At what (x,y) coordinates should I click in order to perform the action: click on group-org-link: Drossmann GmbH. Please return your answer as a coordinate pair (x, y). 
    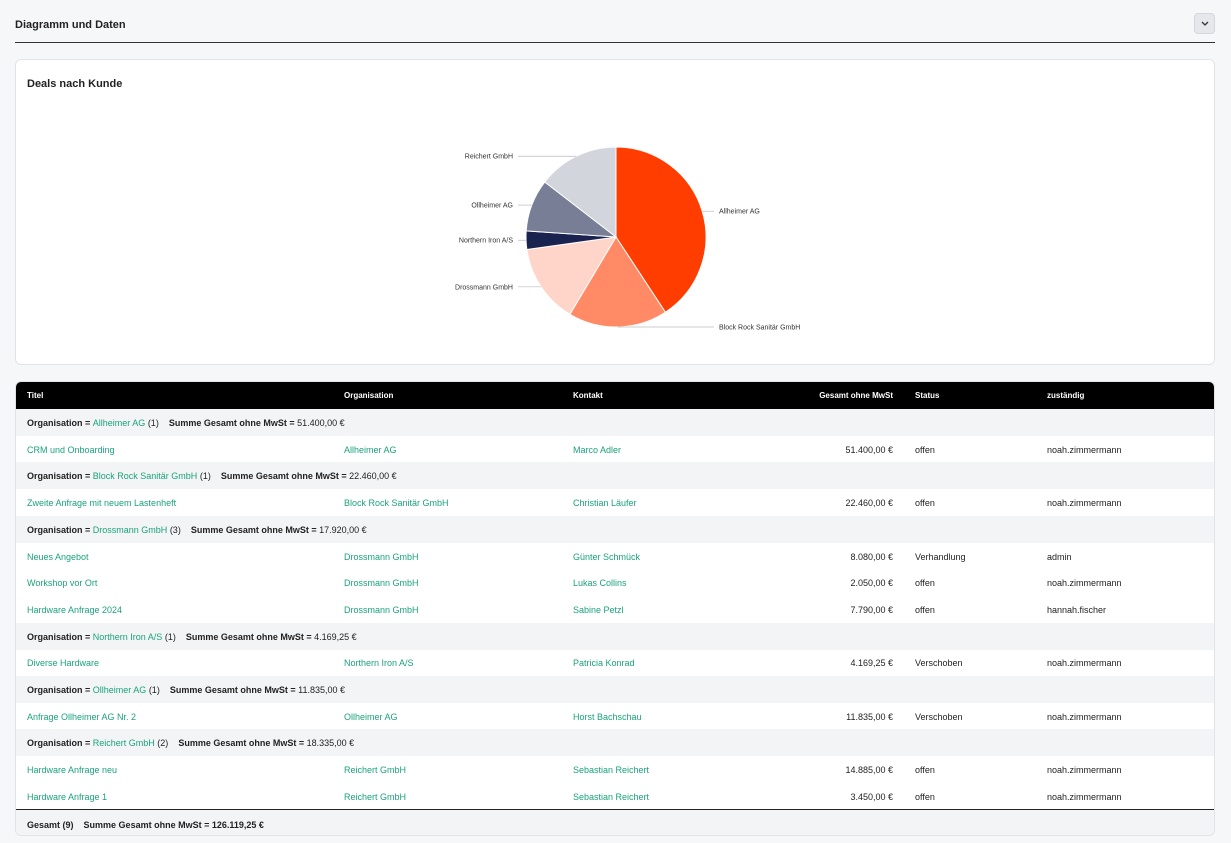
    Looking at the image, I should click on (130, 529).